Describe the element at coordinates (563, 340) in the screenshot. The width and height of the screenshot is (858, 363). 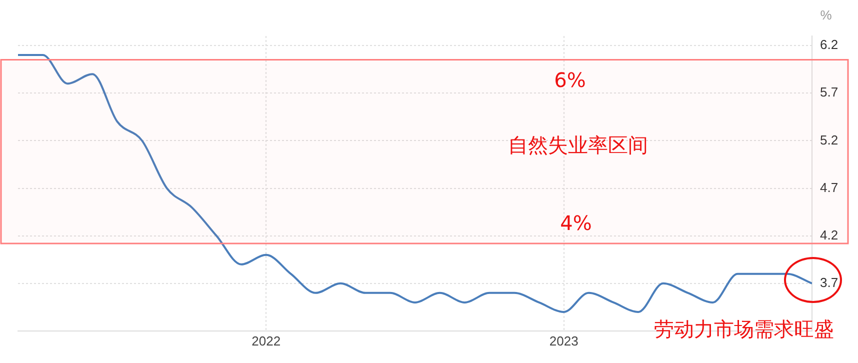
I see `x-tick-label: 2023` at that location.